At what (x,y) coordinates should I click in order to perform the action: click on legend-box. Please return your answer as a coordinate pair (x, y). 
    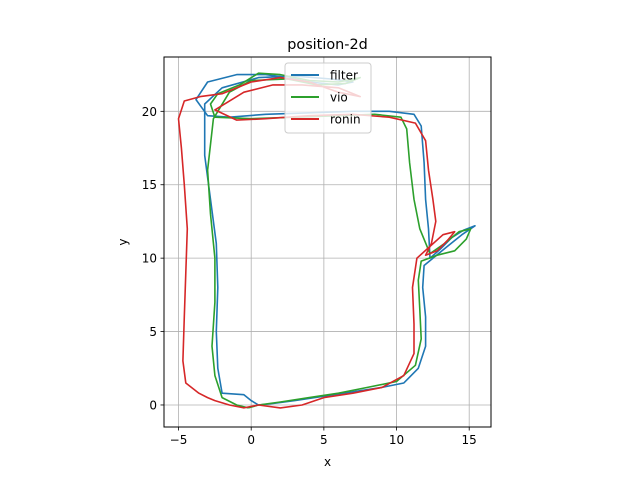
    Looking at the image, I should click on (328, 98).